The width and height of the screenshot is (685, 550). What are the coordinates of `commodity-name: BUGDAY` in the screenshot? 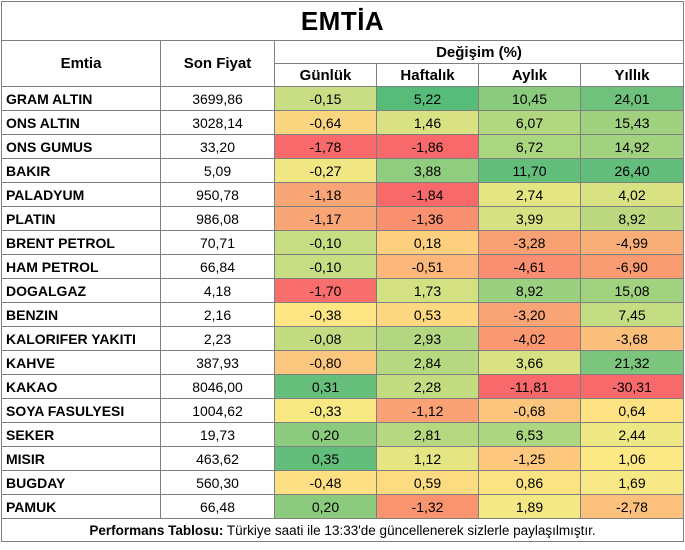 It's located at (81, 482).